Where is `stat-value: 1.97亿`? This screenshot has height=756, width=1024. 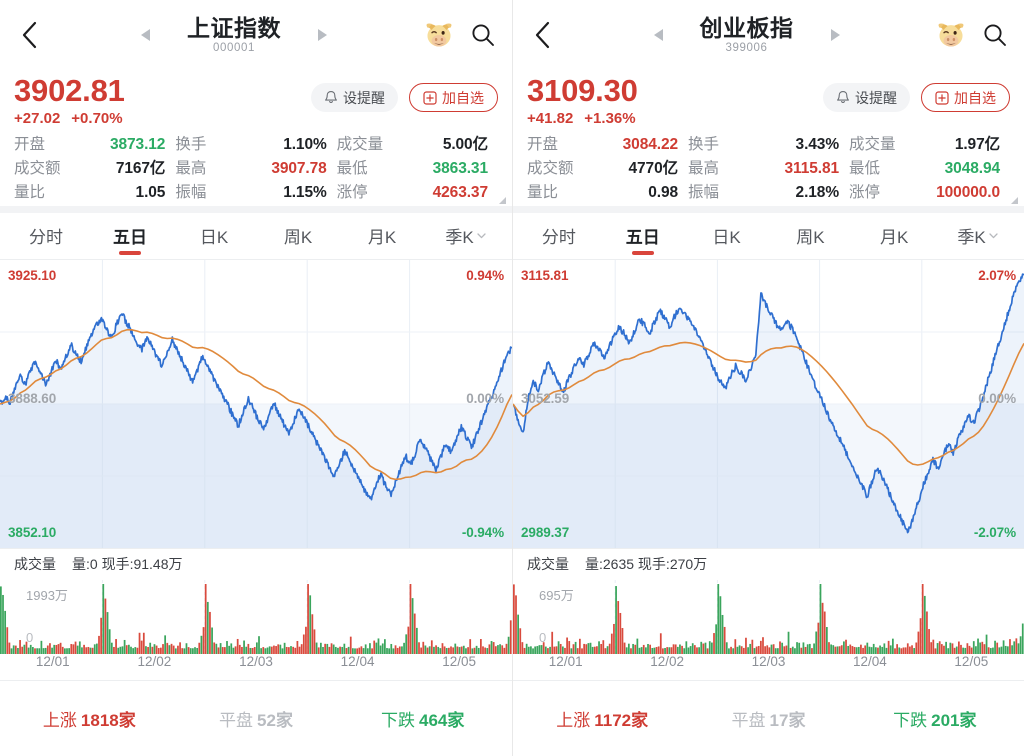
stat-value: 1.97亿 is located at coordinates (977, 144).